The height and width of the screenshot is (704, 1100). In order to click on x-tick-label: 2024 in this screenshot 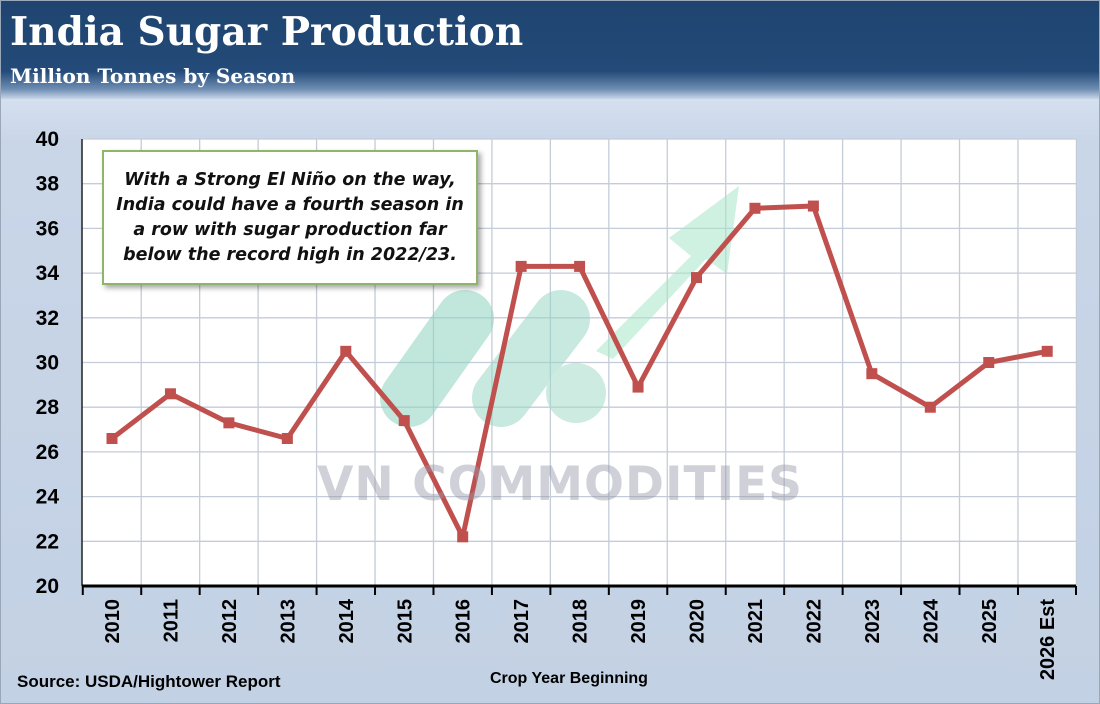, I will do `click(931, 620)`.